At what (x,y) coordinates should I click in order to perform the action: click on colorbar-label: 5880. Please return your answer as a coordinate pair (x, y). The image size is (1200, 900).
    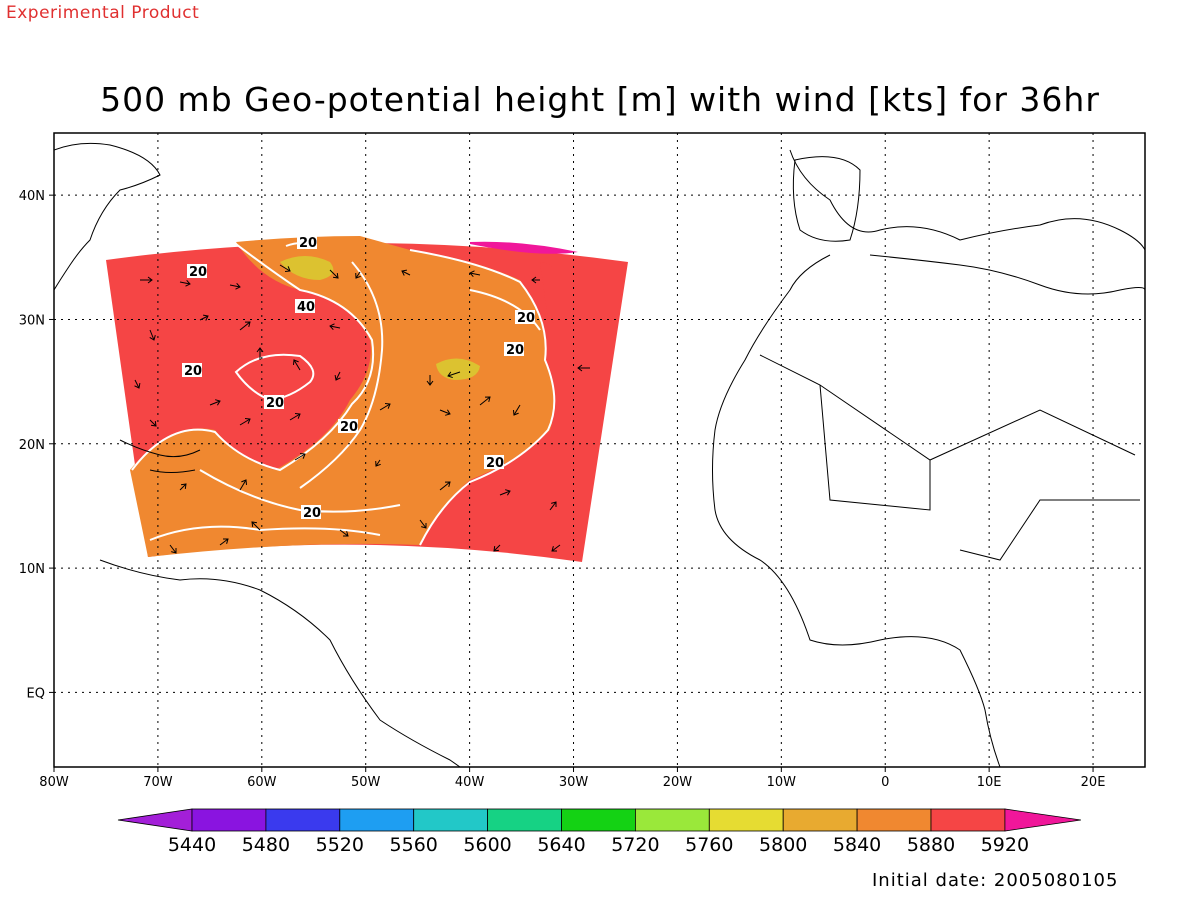
    Looking at the image, I should click on (931, 845).